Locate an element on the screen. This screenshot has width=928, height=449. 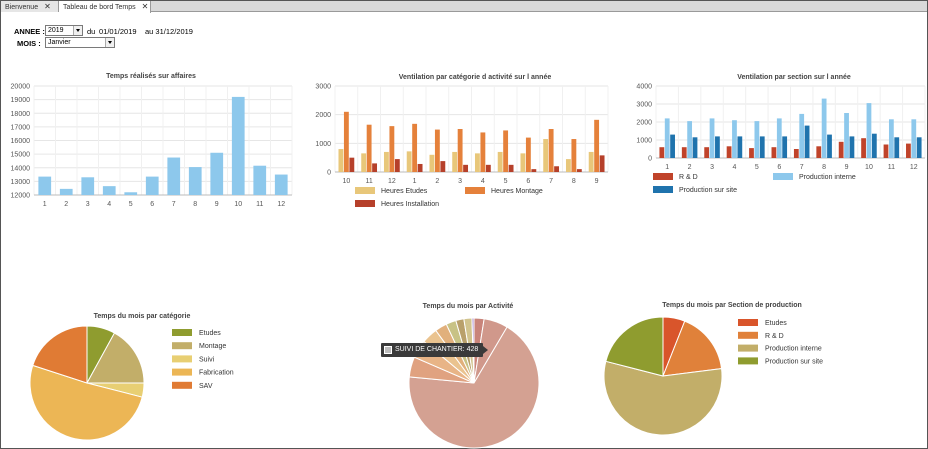
tab-label: Tableau de bord Temps is located at coordinates (99, 7).